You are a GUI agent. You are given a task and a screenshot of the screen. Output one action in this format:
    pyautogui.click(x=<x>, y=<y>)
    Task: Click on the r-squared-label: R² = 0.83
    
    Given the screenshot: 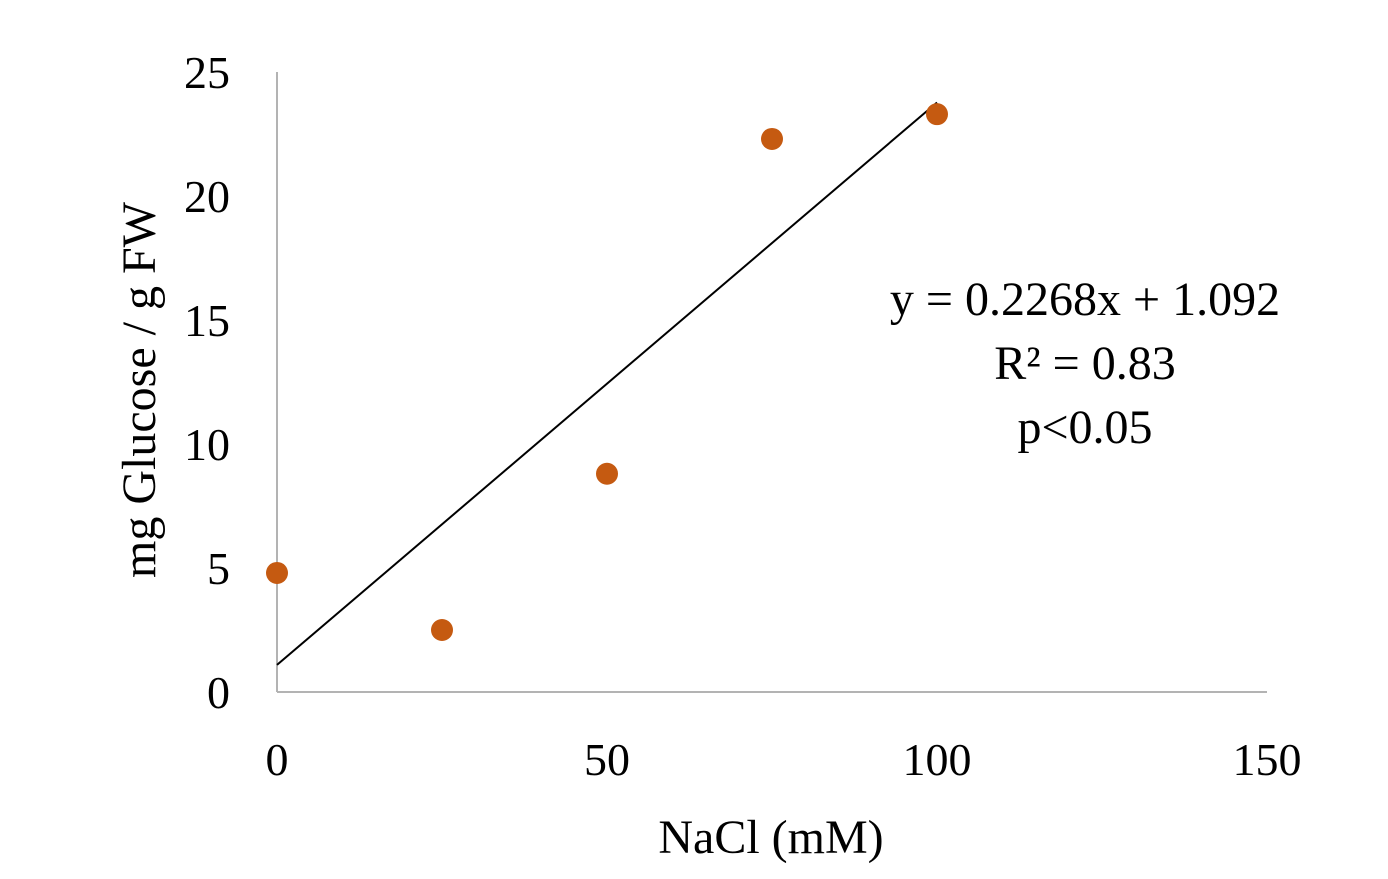 What is the action you would take?
    pyautogui.click(x=1084, y=363)
    